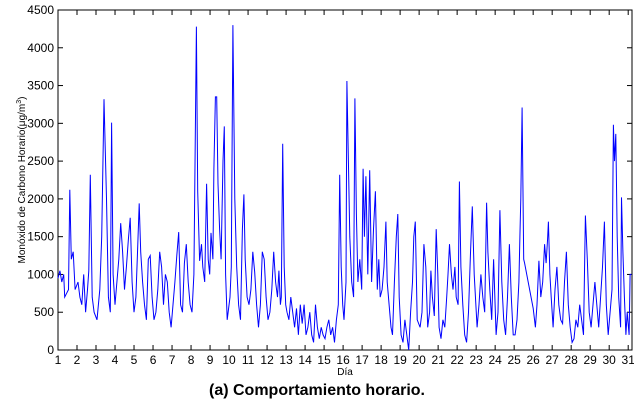 This screenshot has width=634, height=404. Describe the element at coordinates (305, 360) in the screenshot. I see `x-tick-label: 14` at that location.